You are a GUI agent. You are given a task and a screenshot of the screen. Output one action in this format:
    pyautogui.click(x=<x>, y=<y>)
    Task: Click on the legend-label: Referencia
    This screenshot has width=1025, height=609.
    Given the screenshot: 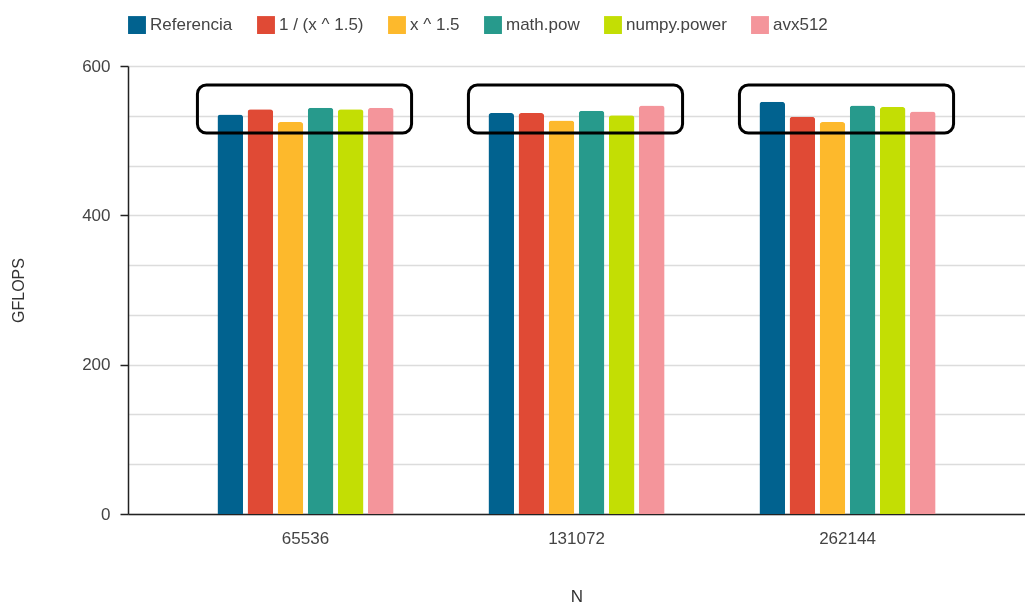 What is the action you would take?
    pyautogui.click(x=191, y=25)
    